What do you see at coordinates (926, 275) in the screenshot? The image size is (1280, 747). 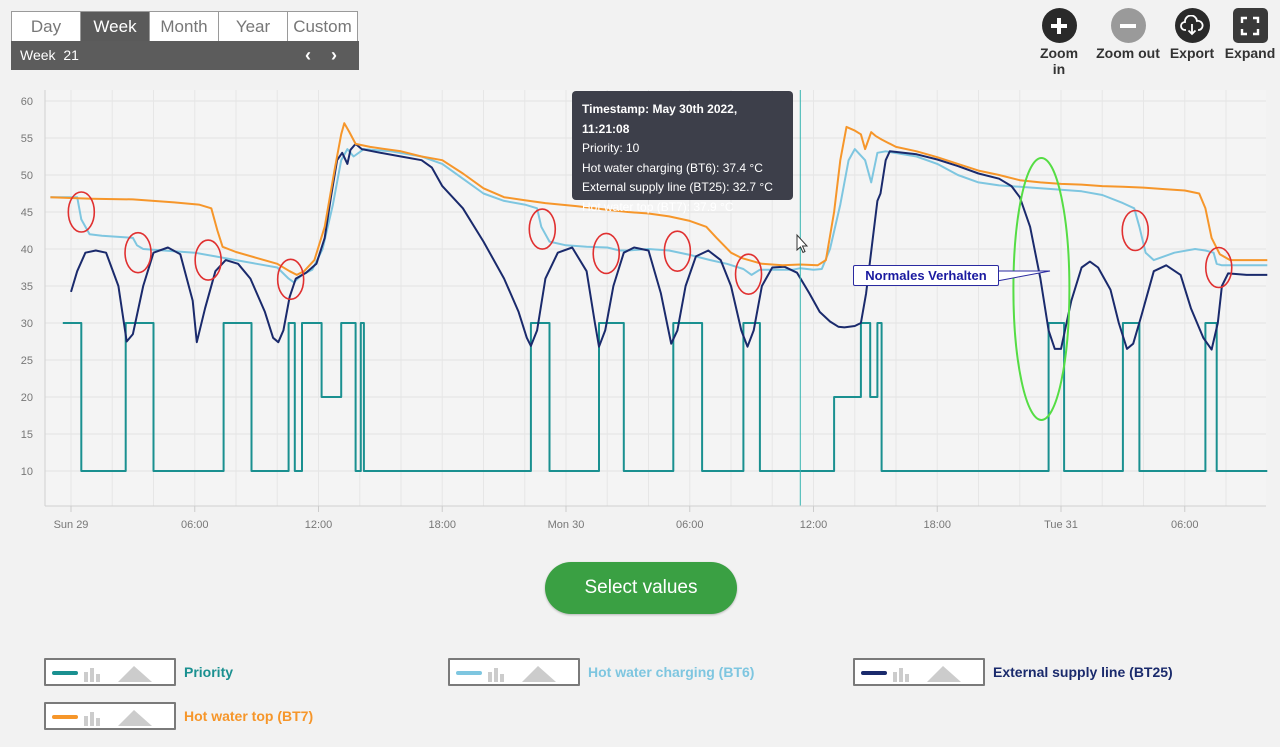 I see `annotation-label: Normales Verhalten` at bounding box center [926, 275].